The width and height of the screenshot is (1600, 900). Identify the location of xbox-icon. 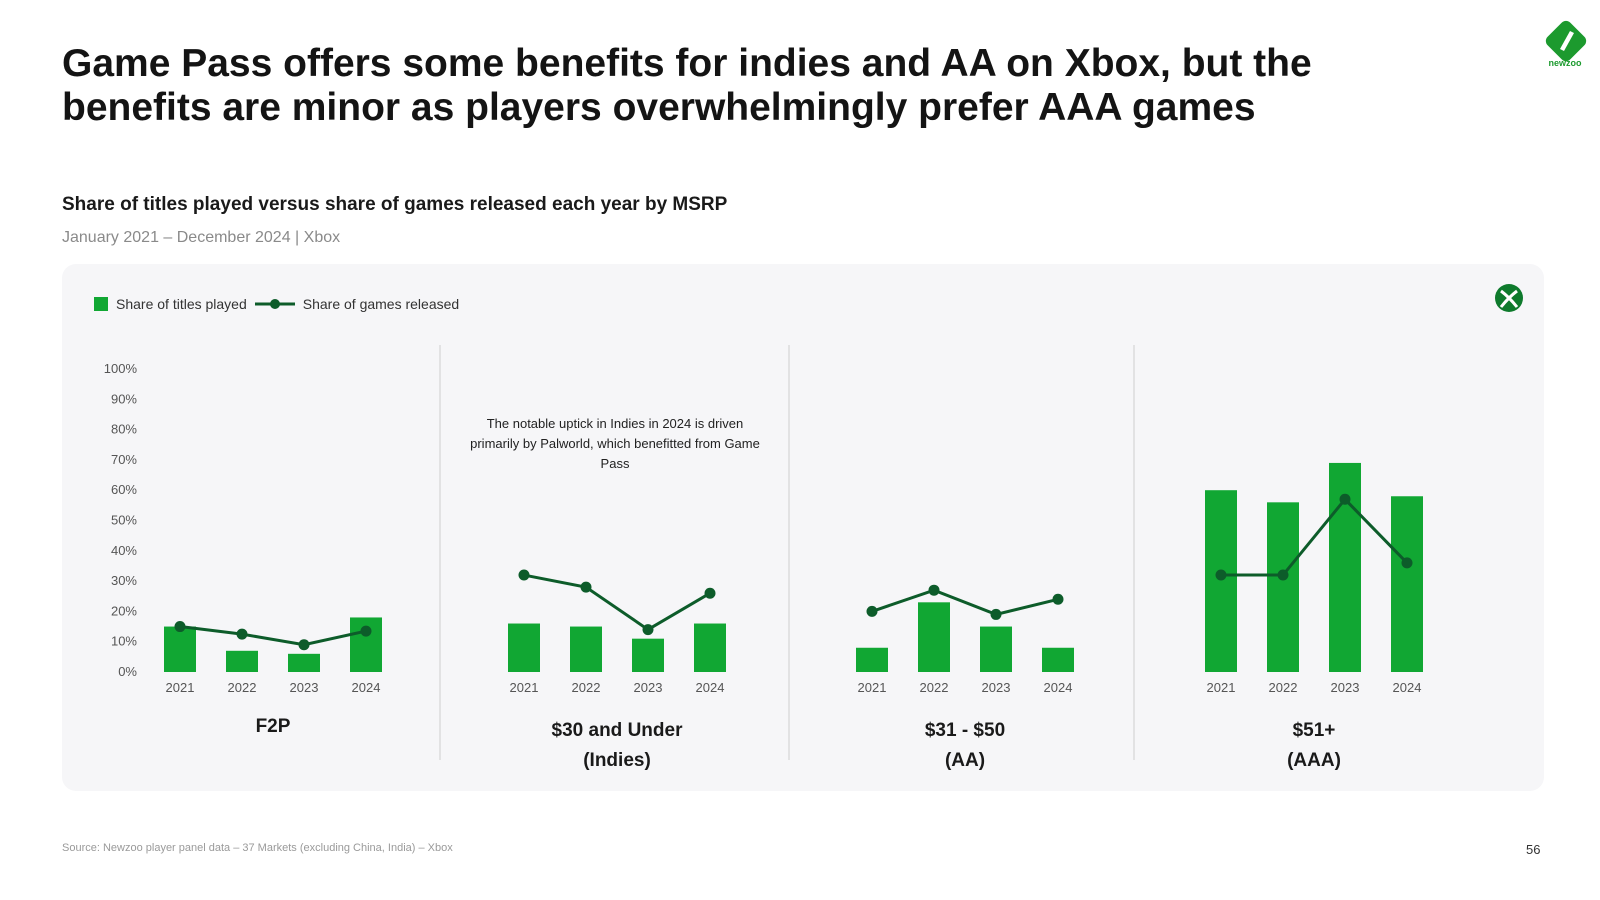
(1509, 298).